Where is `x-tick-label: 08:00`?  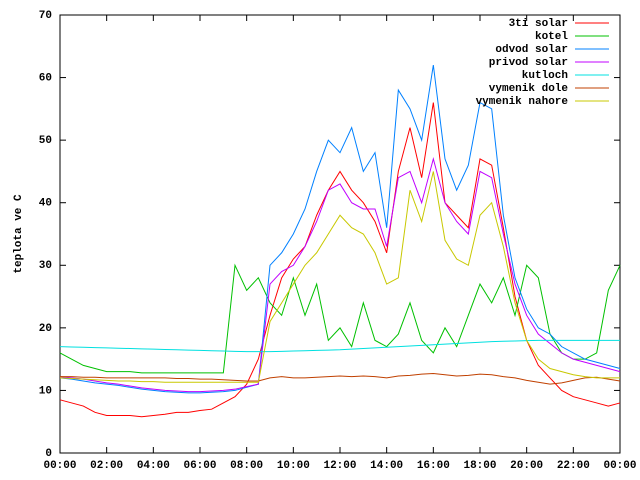 x-tick-label: 08:00 is located at coordinates (246, 466).